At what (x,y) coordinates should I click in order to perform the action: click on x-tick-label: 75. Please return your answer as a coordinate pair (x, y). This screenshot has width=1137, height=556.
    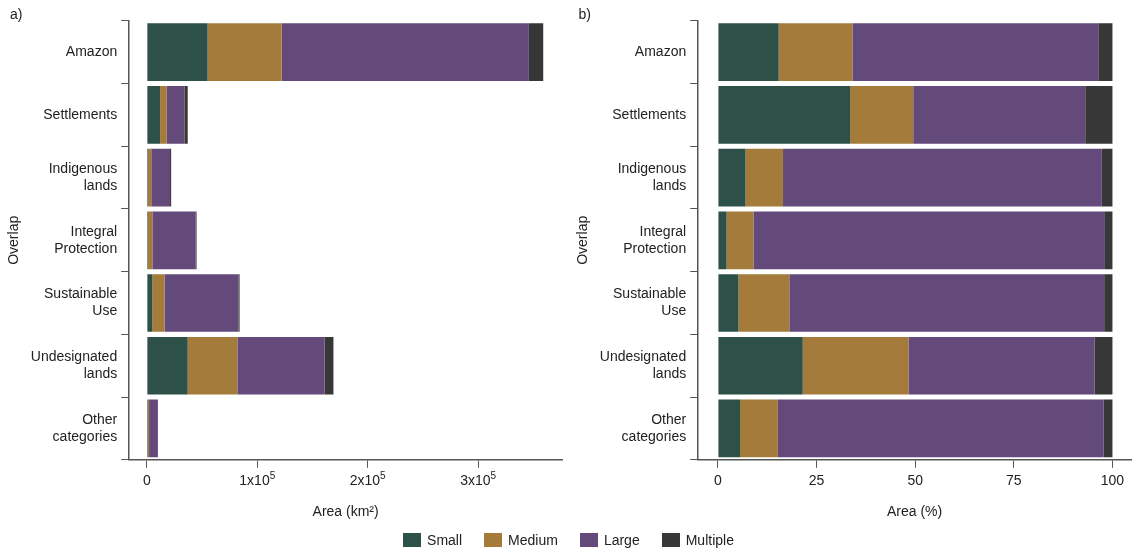
    Looking at the image, I should click on (1013, 479).